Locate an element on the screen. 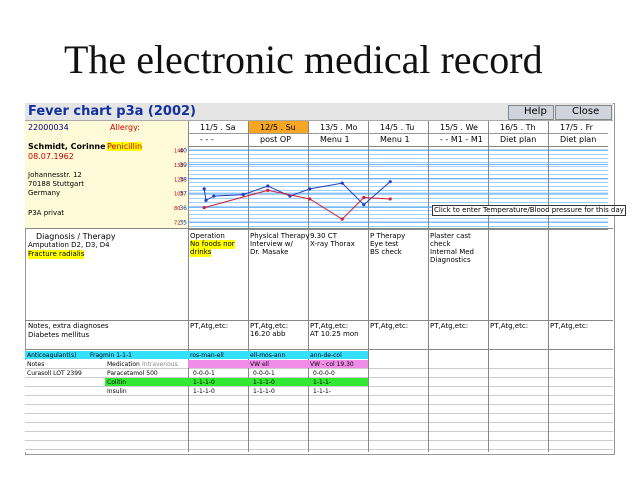 The width and height of the screenshot is (638, 478). anticoag-day: ros-man-ell is located at coordinates (207, 355).